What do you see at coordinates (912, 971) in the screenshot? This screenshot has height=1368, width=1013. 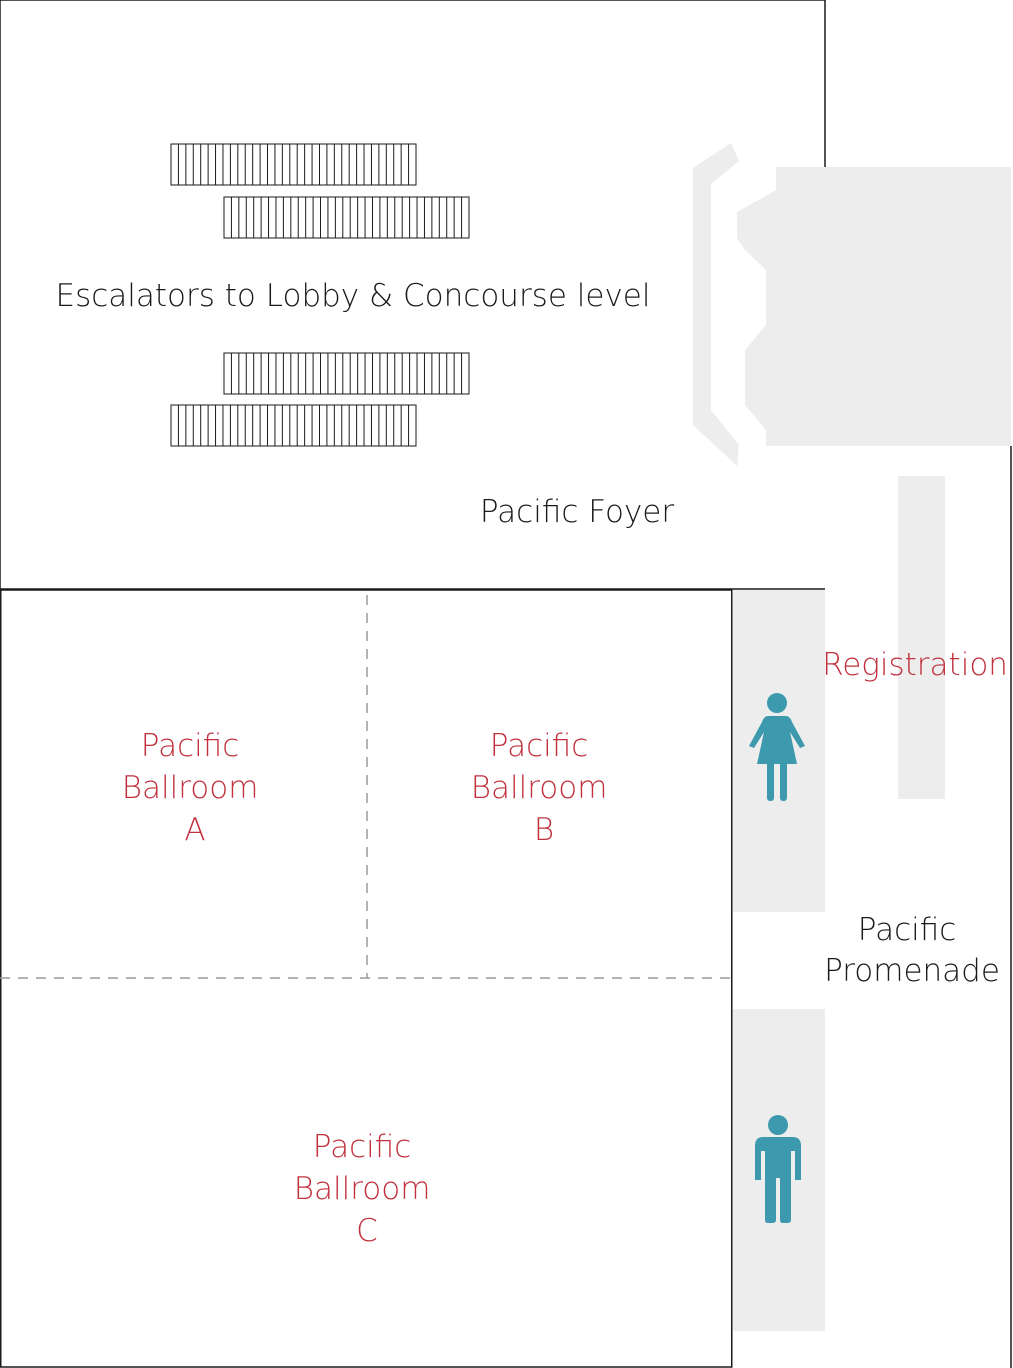 I see `promenade-label-line: Promenade` at bounding box center [912, 971].